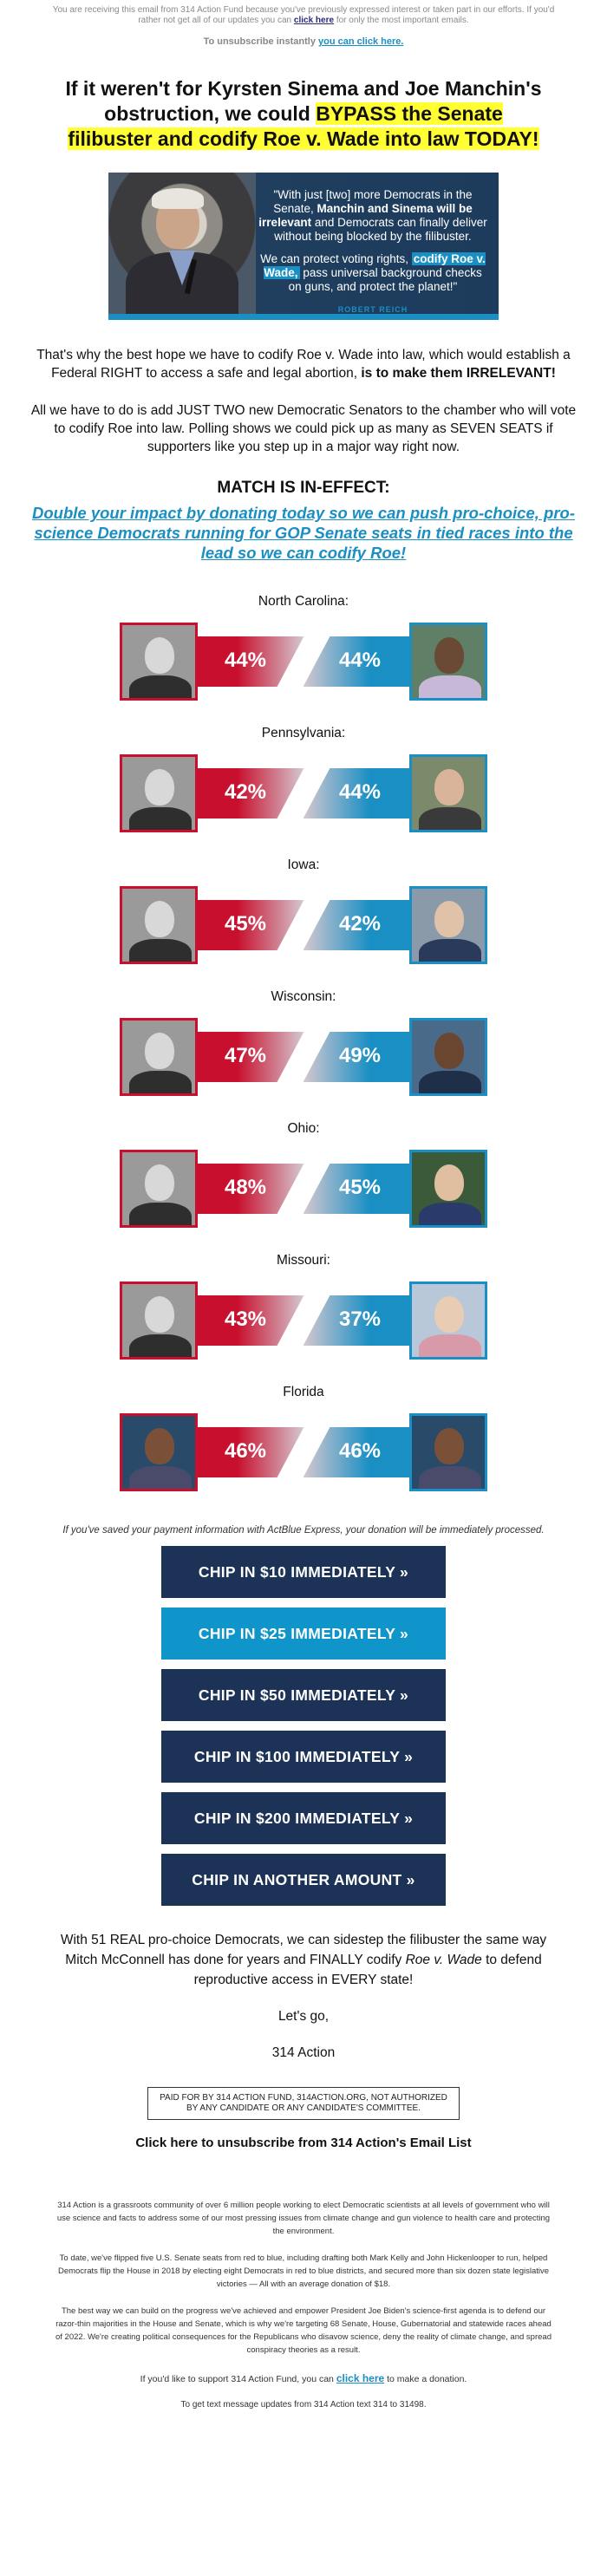 This screenshot has width=607, height=2576. Describe the element at coordinates (427, 2379) in the screenshot. I see `footer-support-b: to make a donation.` at that location.